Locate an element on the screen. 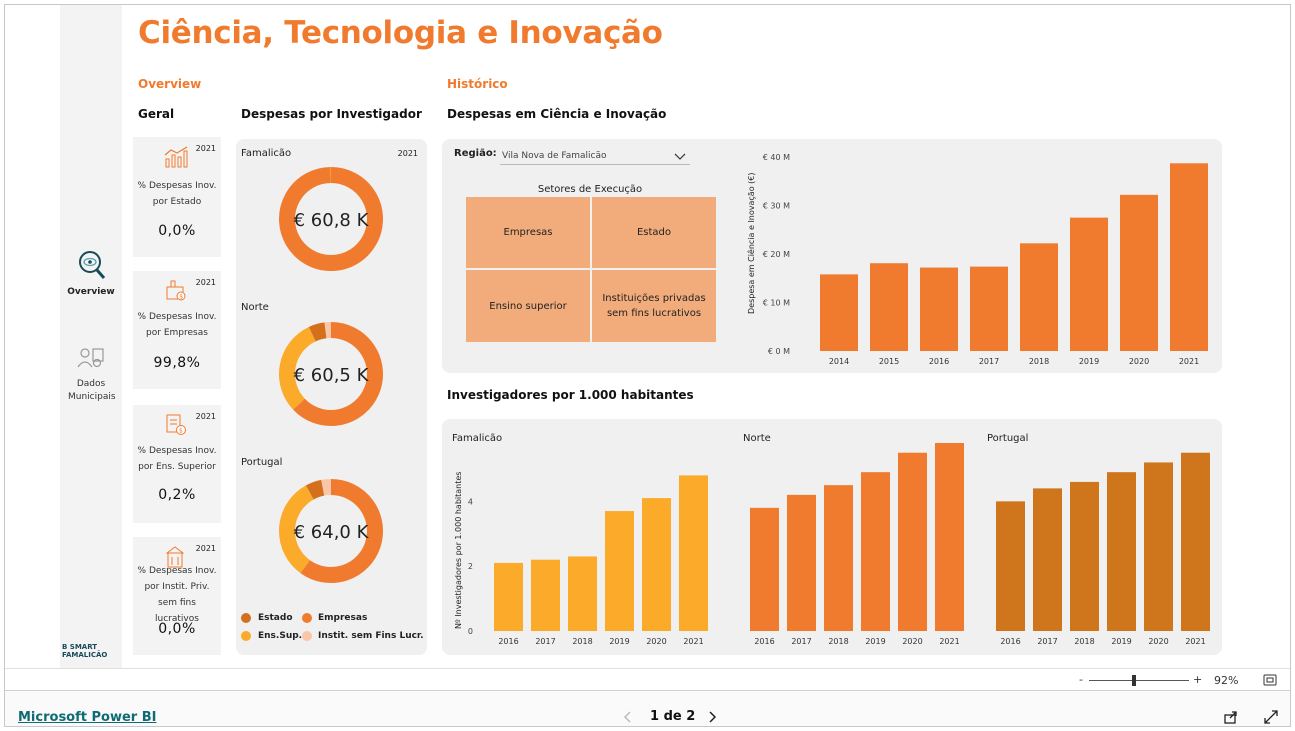 Image resolution: width=1295 pixels, height=731 pixels. y-tick-label: 2 is located at coordinates (470, 566).